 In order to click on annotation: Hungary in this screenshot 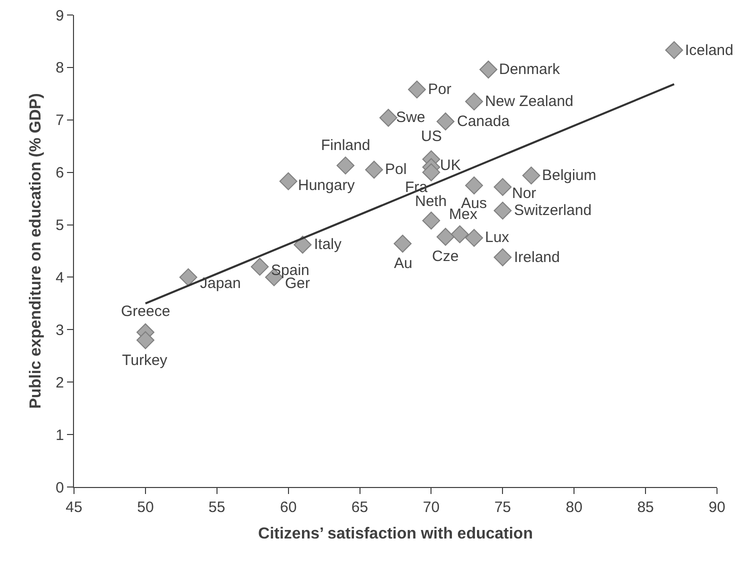, I will do `click(327, 185)`.